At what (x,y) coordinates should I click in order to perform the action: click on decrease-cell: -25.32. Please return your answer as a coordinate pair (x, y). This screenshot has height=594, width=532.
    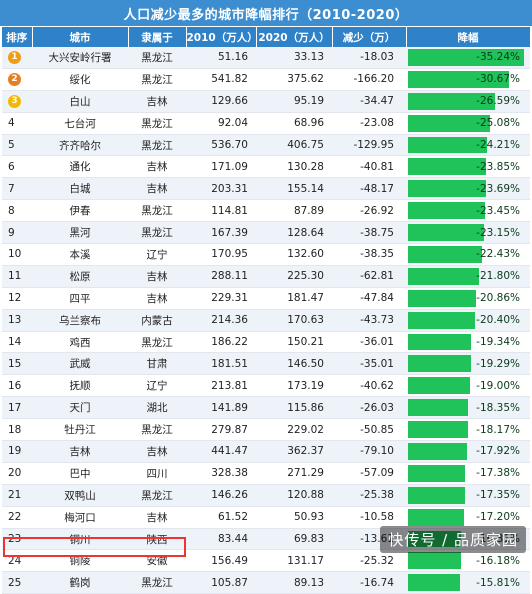
    Looking at the image, I should click on (369, 561).